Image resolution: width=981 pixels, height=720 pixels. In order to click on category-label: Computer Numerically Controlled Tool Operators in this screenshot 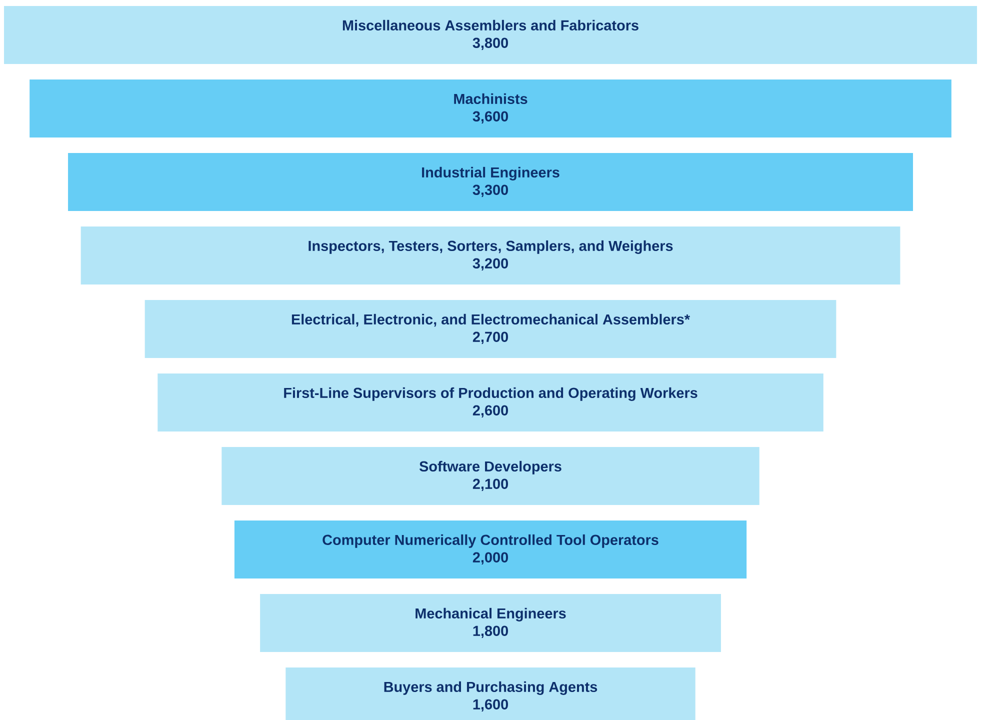, I will do `click(490, 541)`.